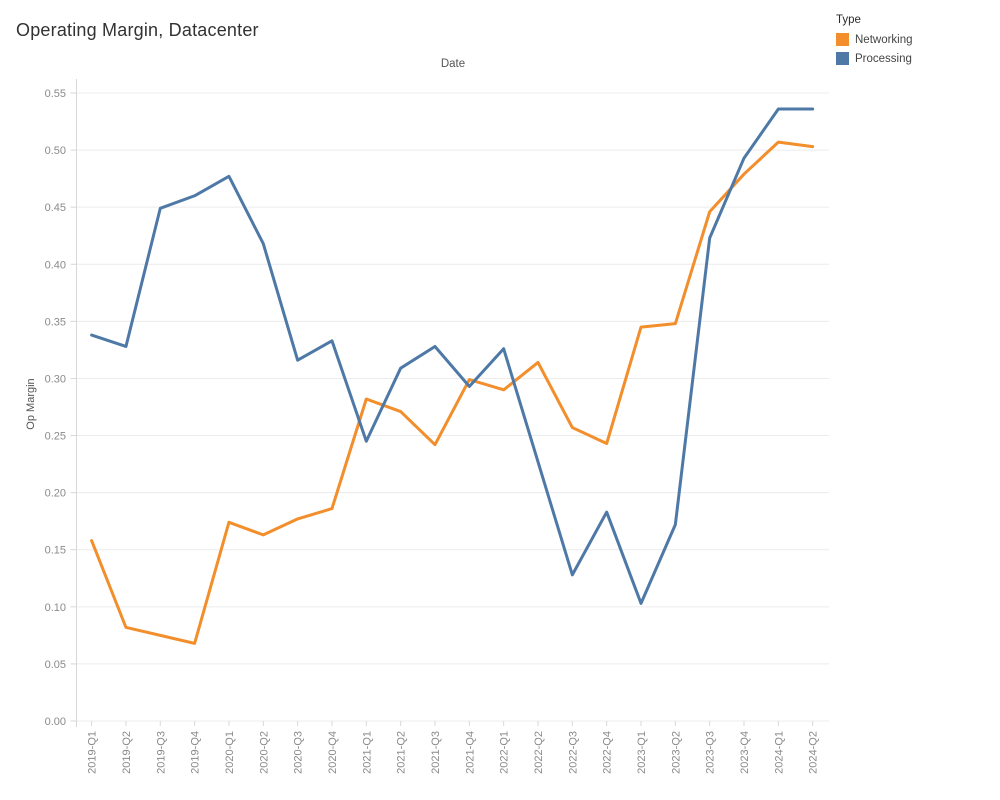 Image resolution: width=1000 pixels, height=800 pixels. I want to click on x-tick-label: 2020-Q4, so click(333, 752).